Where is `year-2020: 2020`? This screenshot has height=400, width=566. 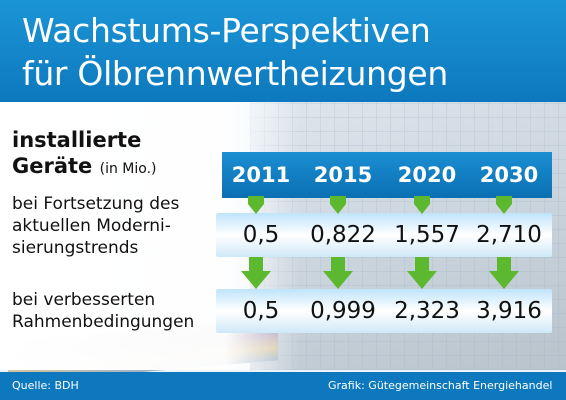
year-2020: 2020 is located at coordinates (427, 175).